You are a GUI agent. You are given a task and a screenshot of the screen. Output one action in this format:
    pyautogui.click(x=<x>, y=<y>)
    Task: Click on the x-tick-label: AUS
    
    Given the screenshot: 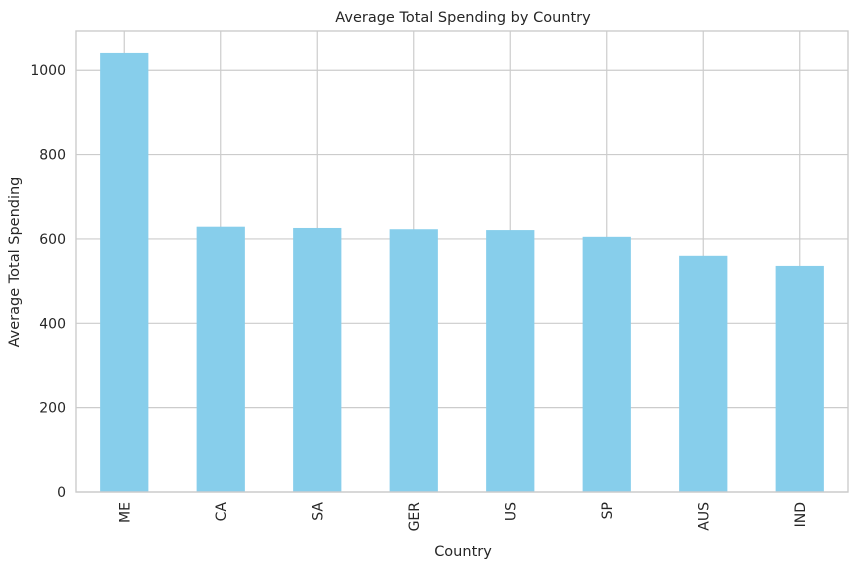 What is the action you would take?
    pyautogui.click(x=704, y=516)
    